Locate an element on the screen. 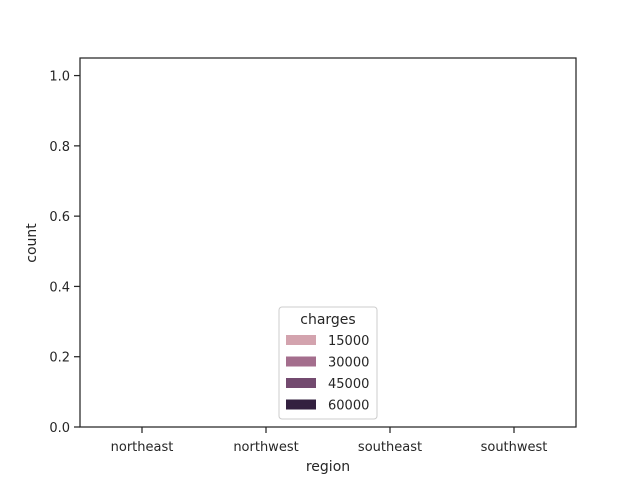  legend-title: charges is located at coordinates (327, 320).